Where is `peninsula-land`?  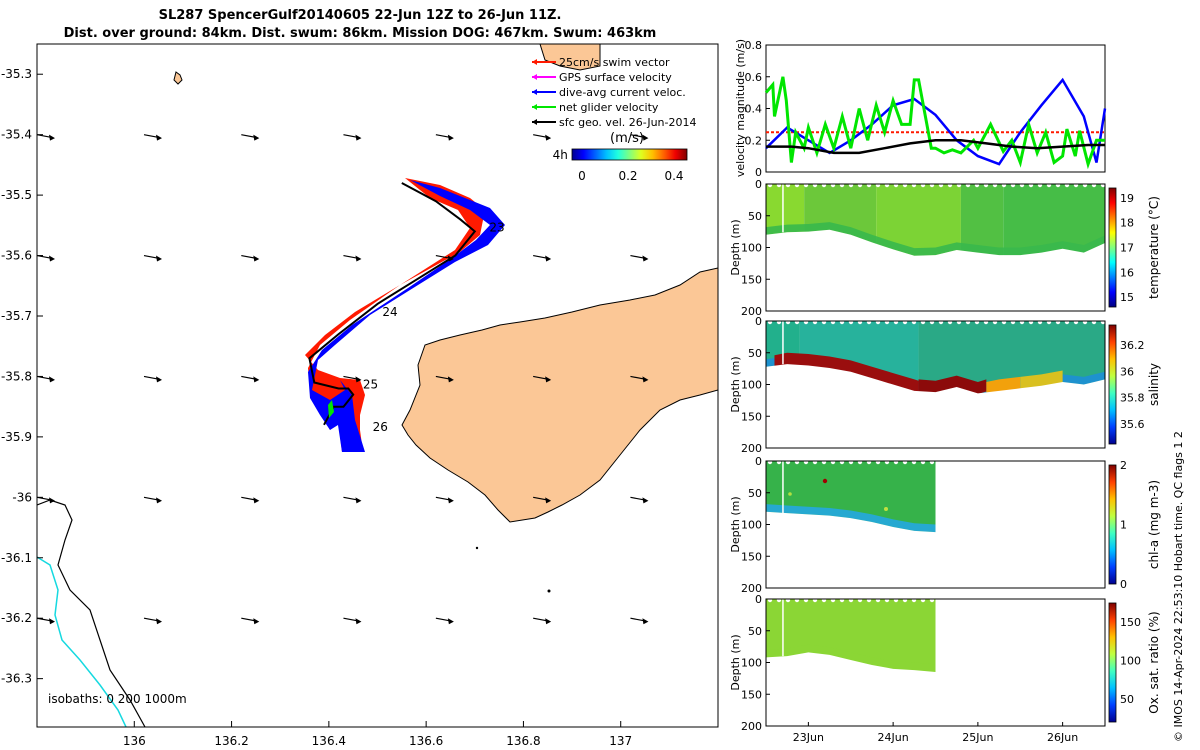 peninsula-land is located at coordinates (570, 57).